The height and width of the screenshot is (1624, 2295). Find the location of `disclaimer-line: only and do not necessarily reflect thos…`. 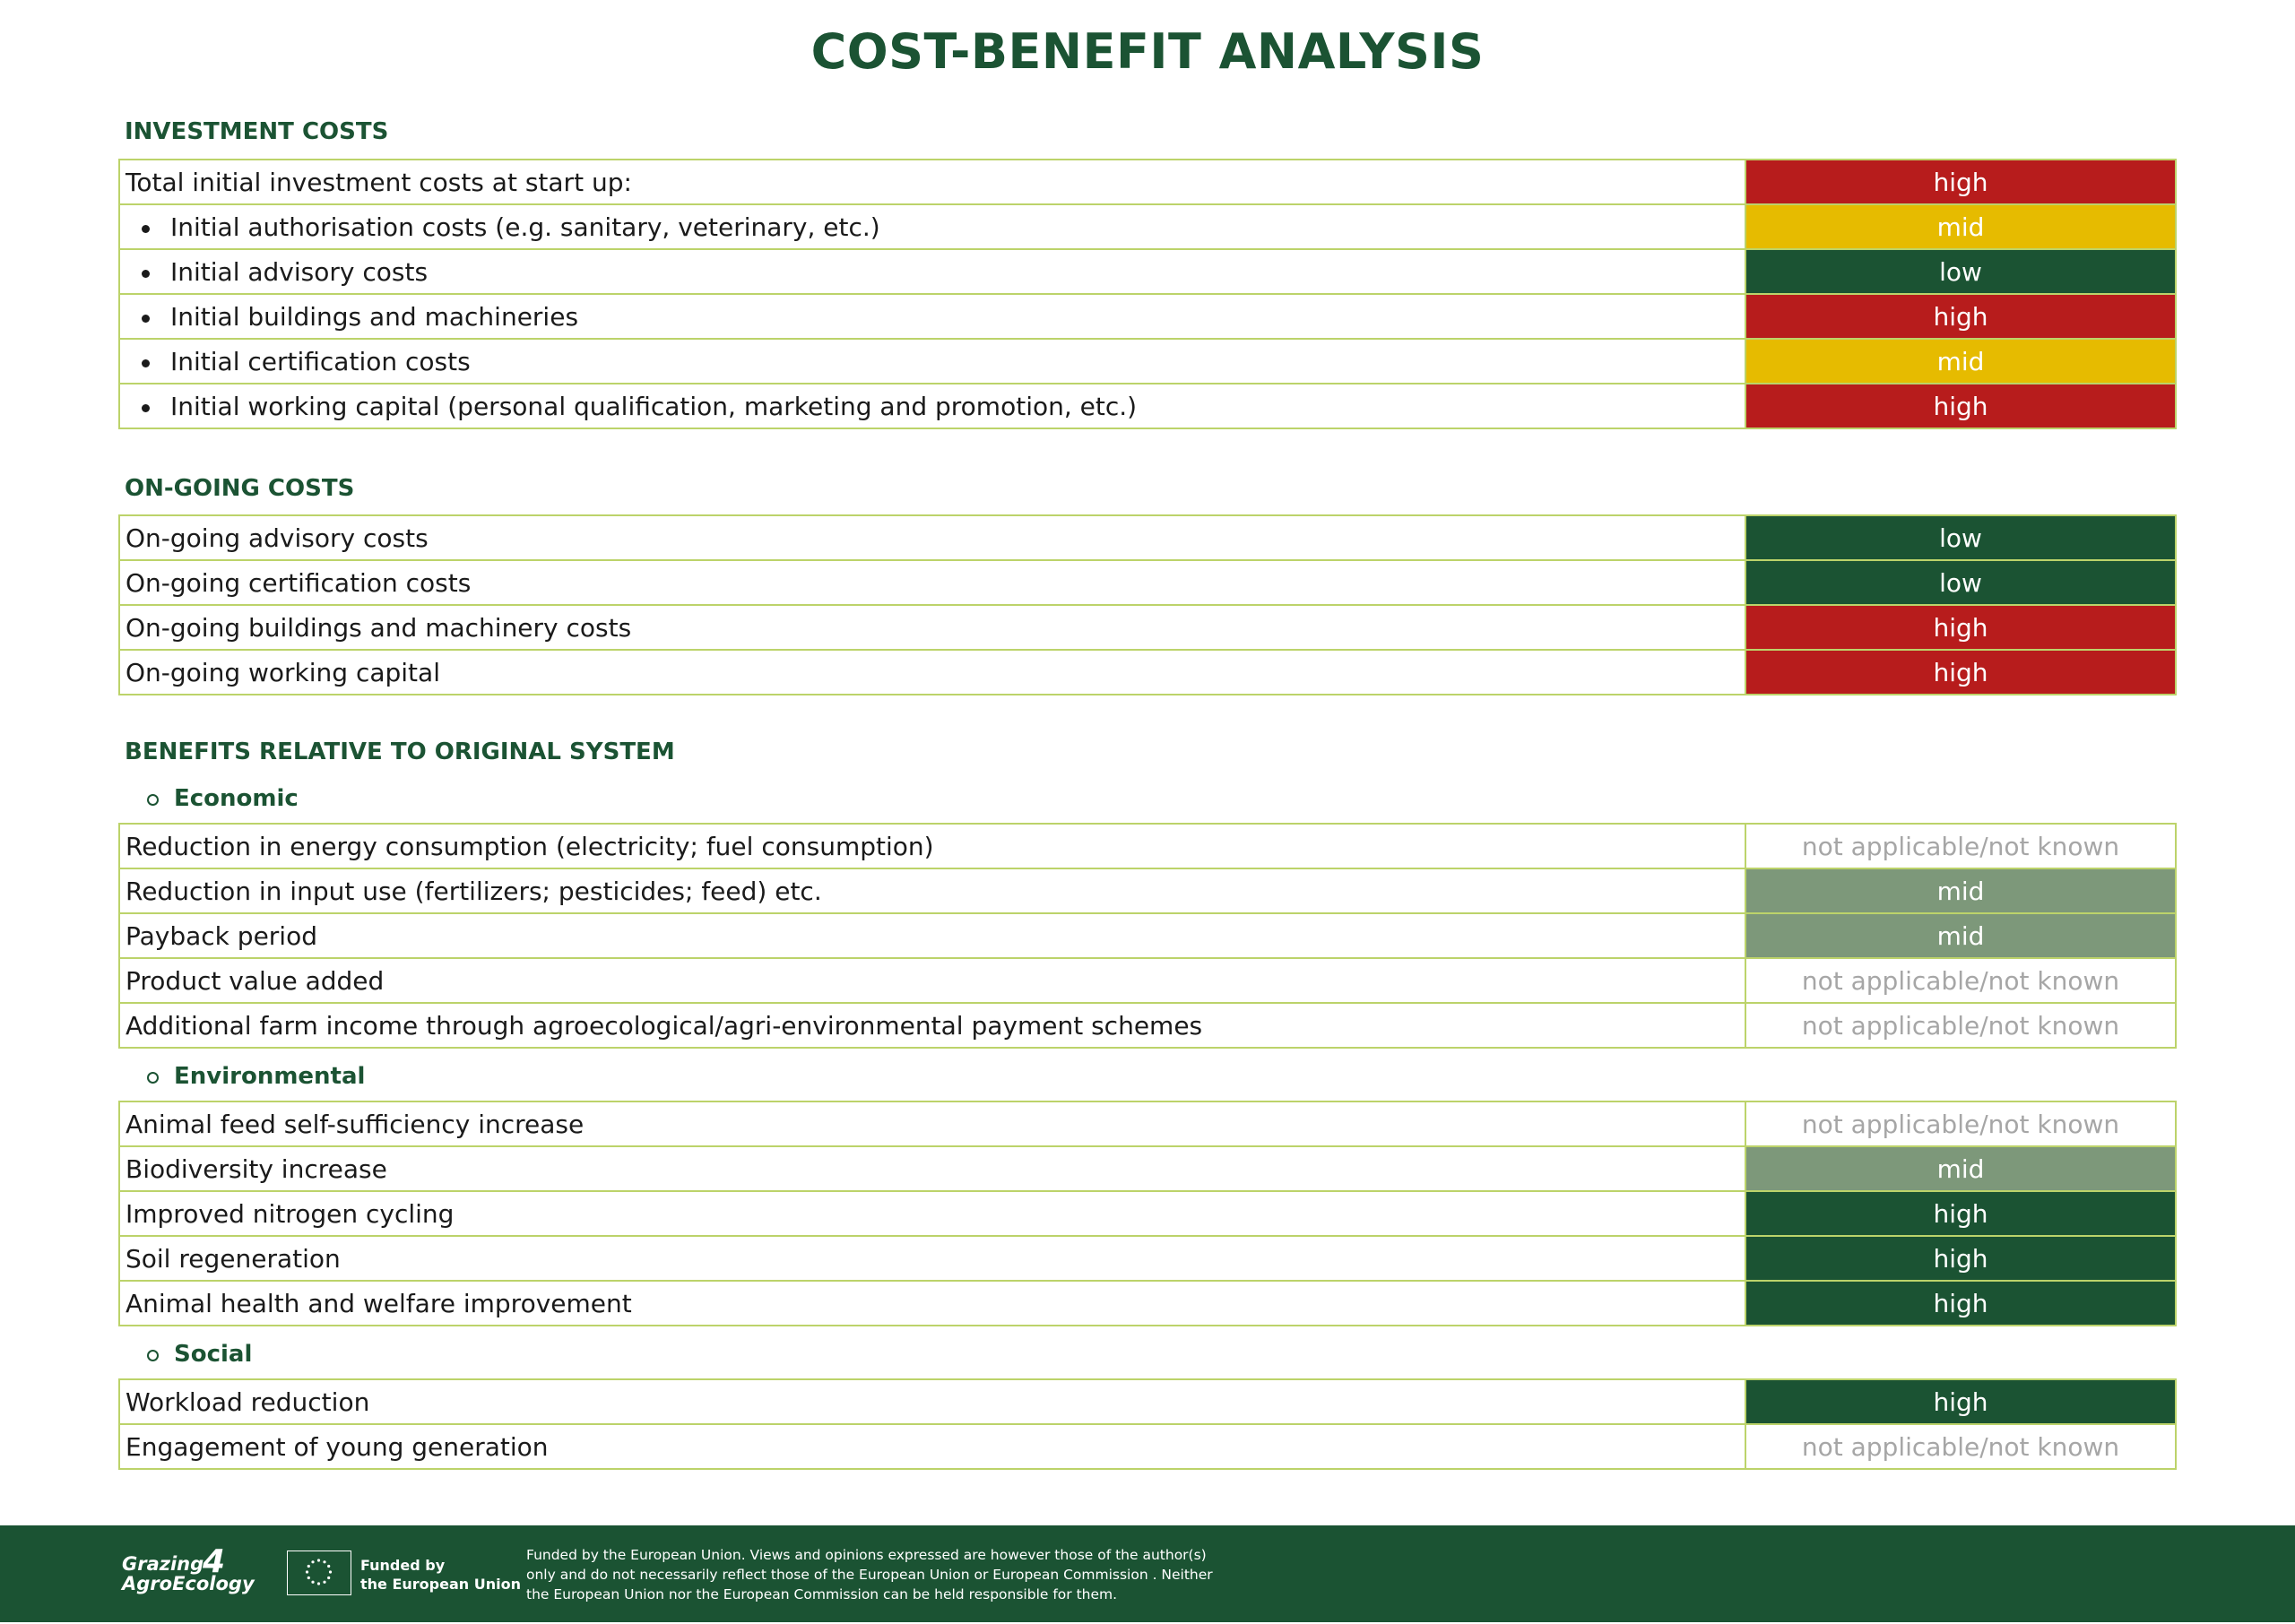

disclaimer-line: only and do not necessarily reflect thos… is located at coordinates (869, 1575).